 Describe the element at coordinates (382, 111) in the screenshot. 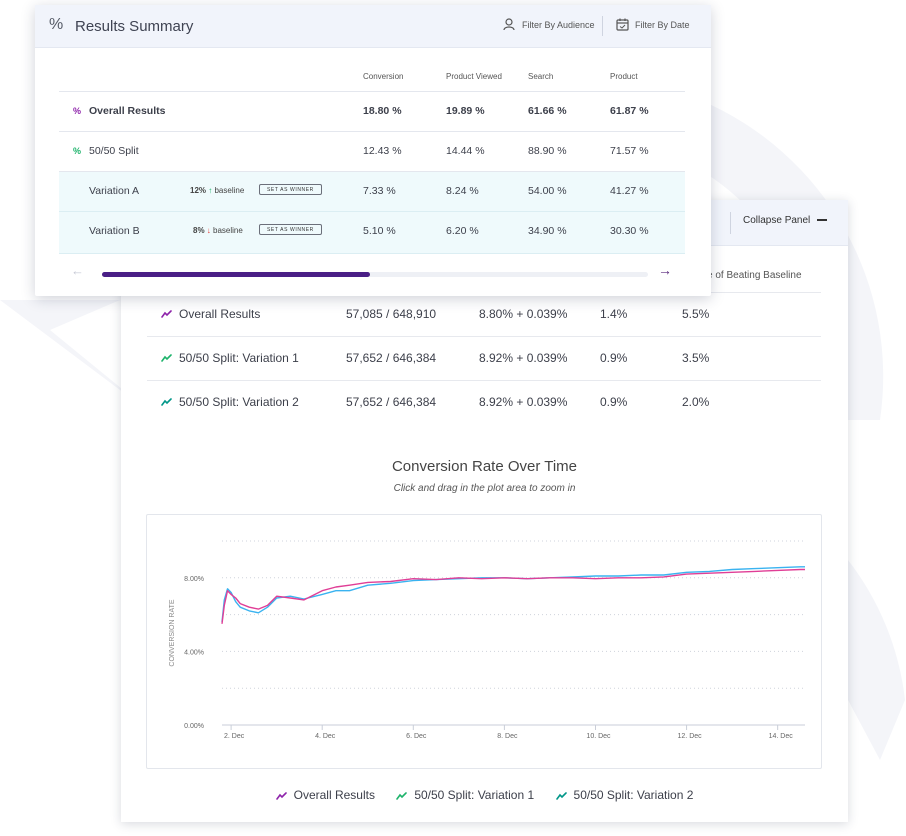

I see `row-value: 18.80 %` at that location.